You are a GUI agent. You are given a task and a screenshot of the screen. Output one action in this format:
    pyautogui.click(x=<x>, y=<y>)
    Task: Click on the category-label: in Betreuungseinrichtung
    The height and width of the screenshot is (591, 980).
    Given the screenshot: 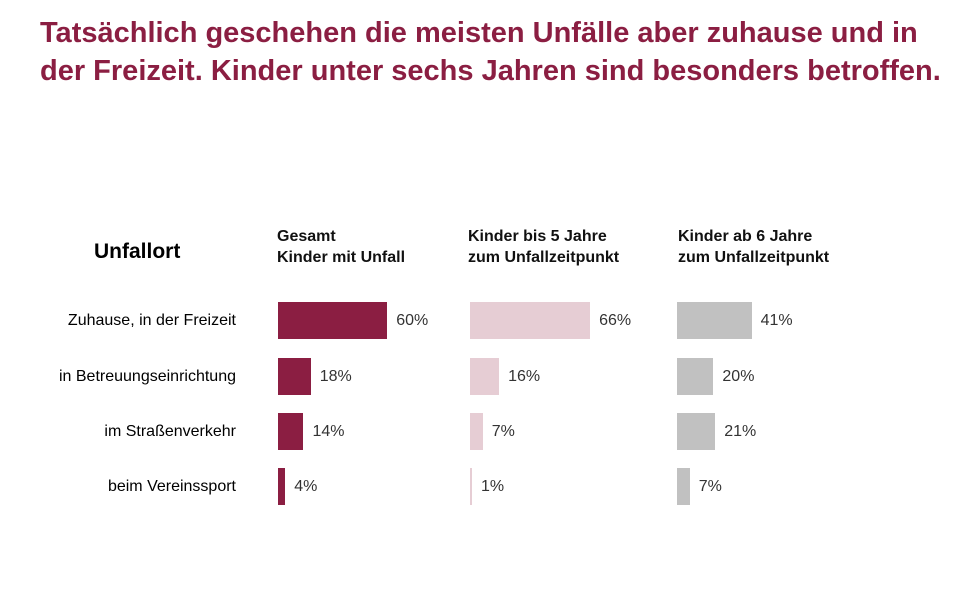 What is the action you would take?
    pyautogui.click(x=147, y=376)
    